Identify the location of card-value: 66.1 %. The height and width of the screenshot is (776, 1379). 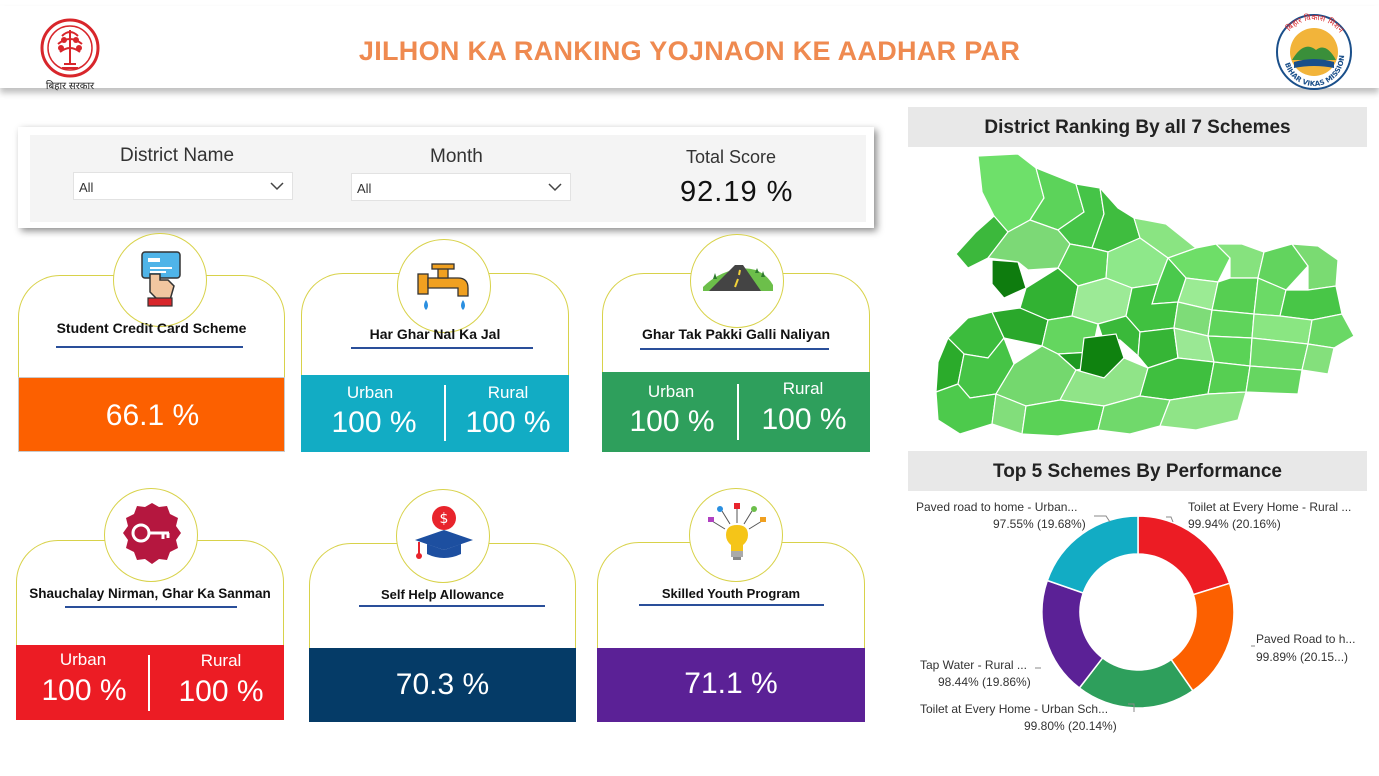
(152, 415).